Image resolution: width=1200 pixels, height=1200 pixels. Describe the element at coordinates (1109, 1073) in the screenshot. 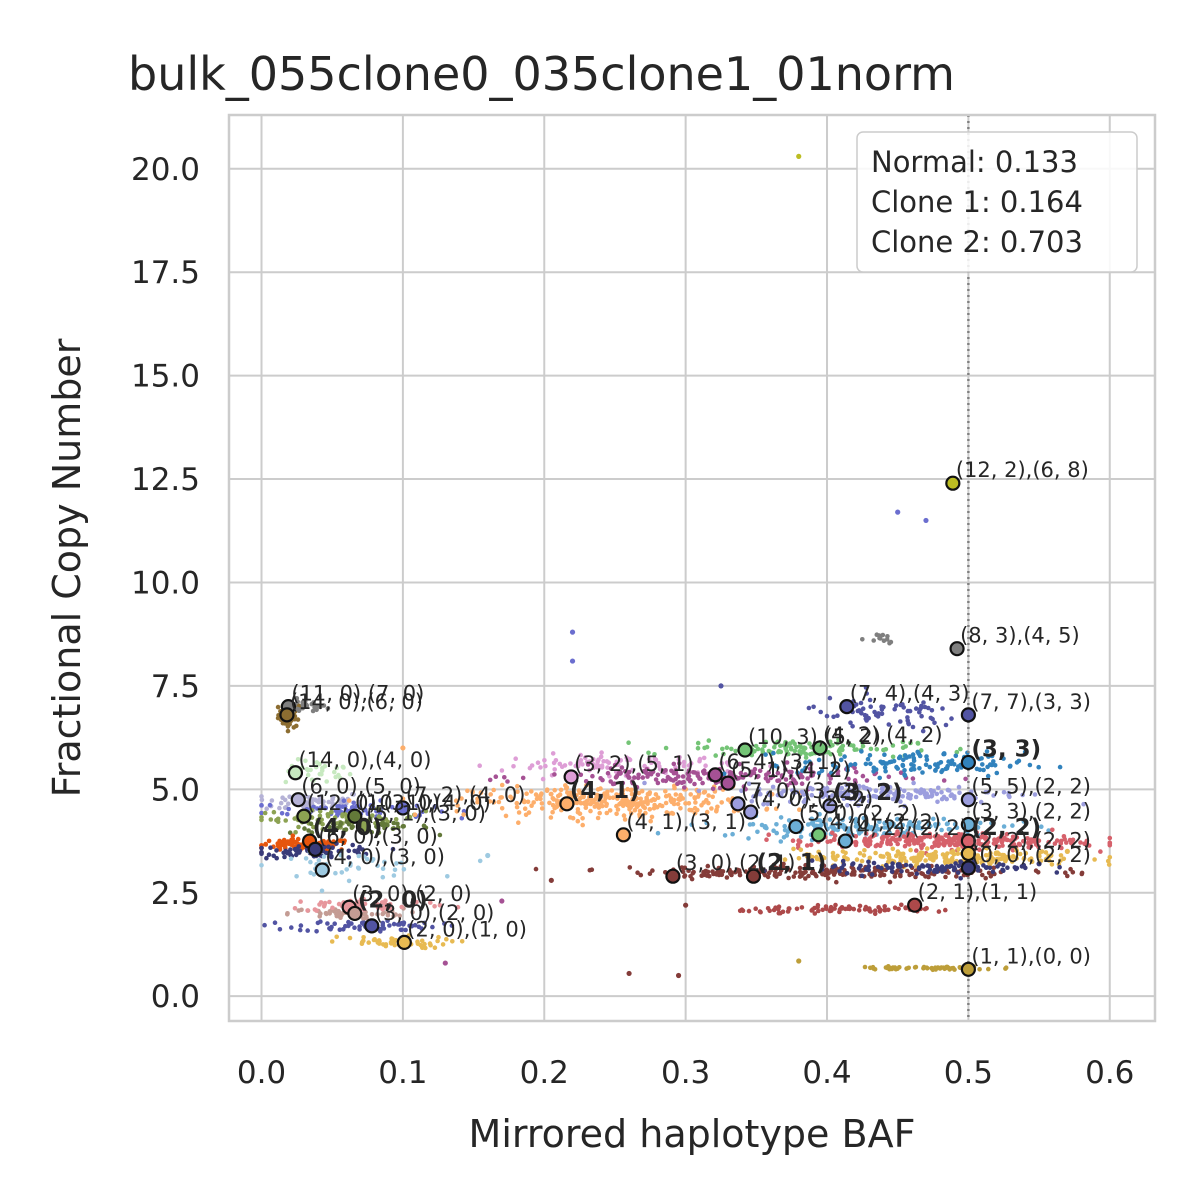

I see `x-tick-label: 0.6` at that location.